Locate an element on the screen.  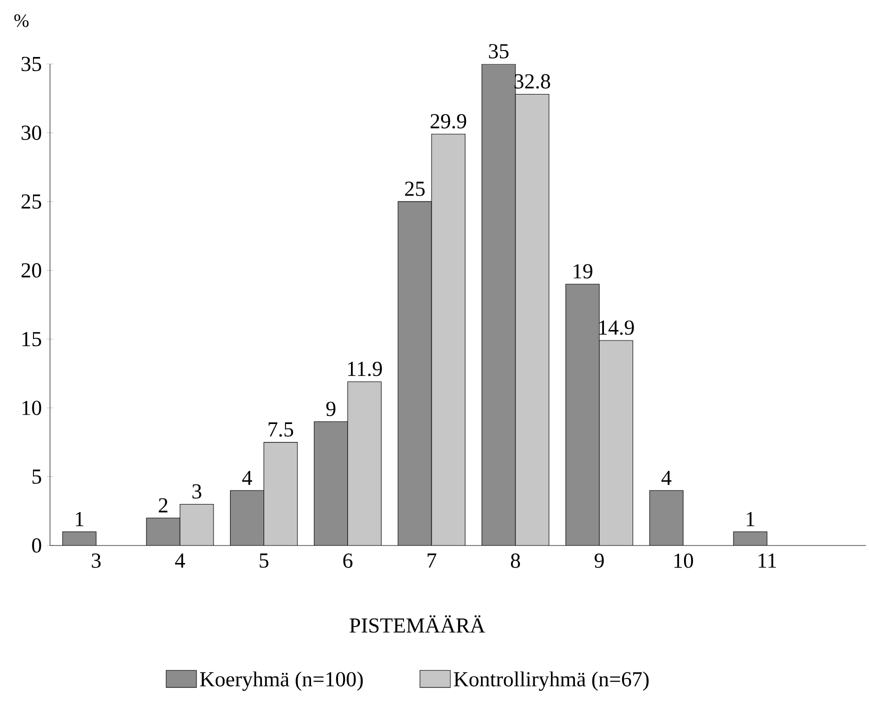
x-tick-label: 8 is located at coordinates (515, 561).